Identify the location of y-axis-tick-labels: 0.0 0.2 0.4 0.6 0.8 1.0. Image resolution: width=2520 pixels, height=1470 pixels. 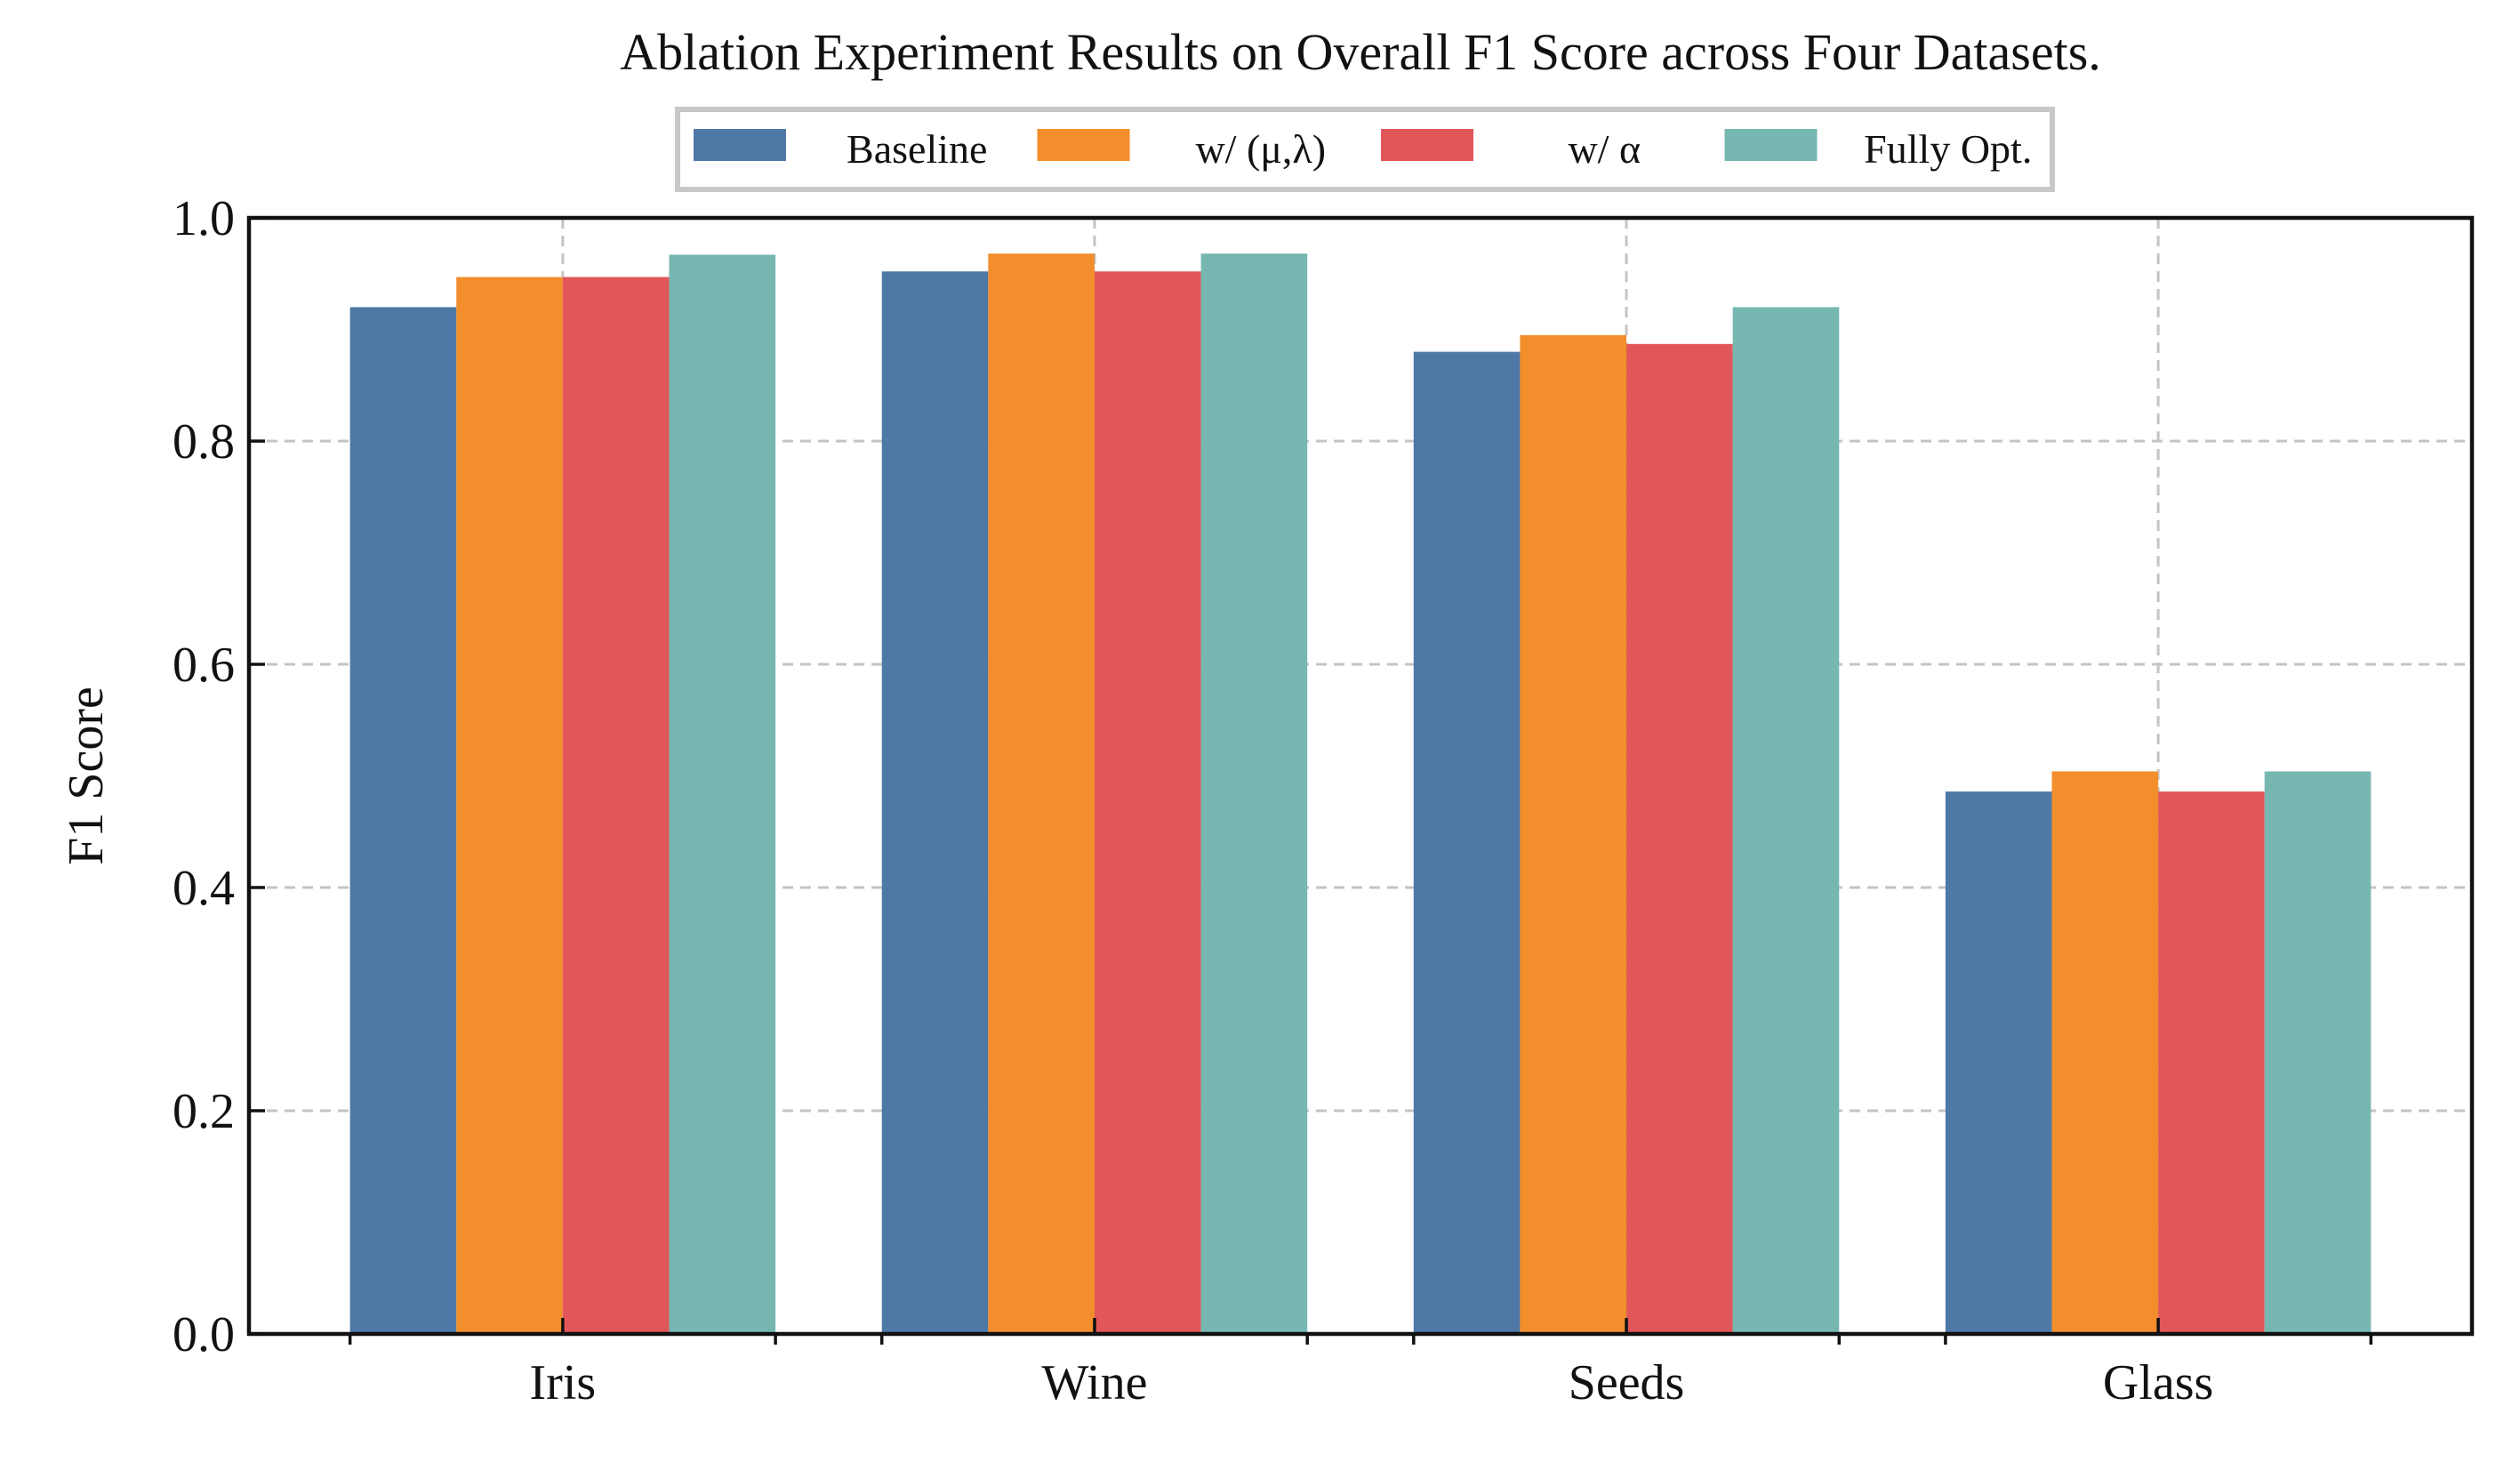
(204, 776).